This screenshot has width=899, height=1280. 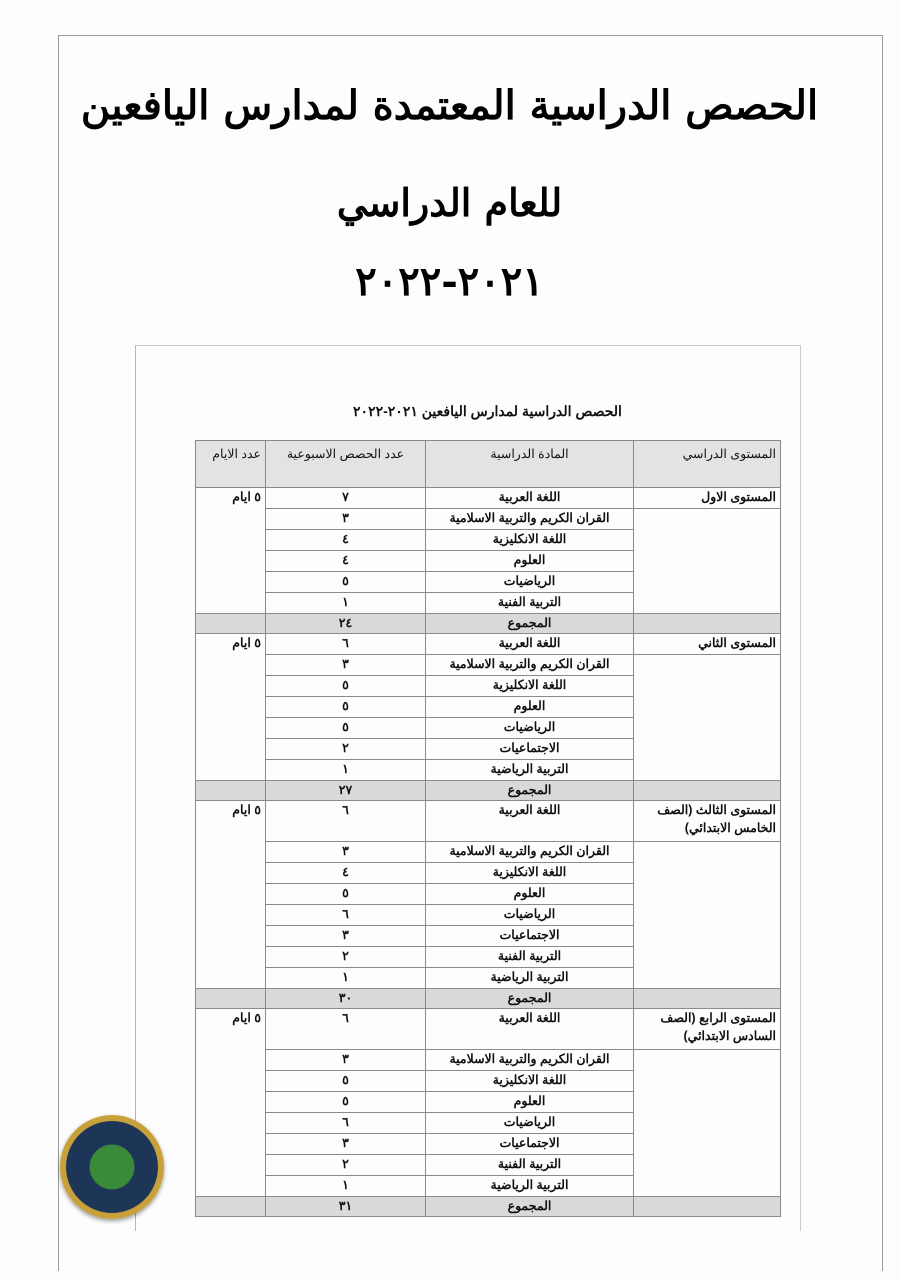 I want to click on header-days: عدد الايام, so click(x=230, y=464).